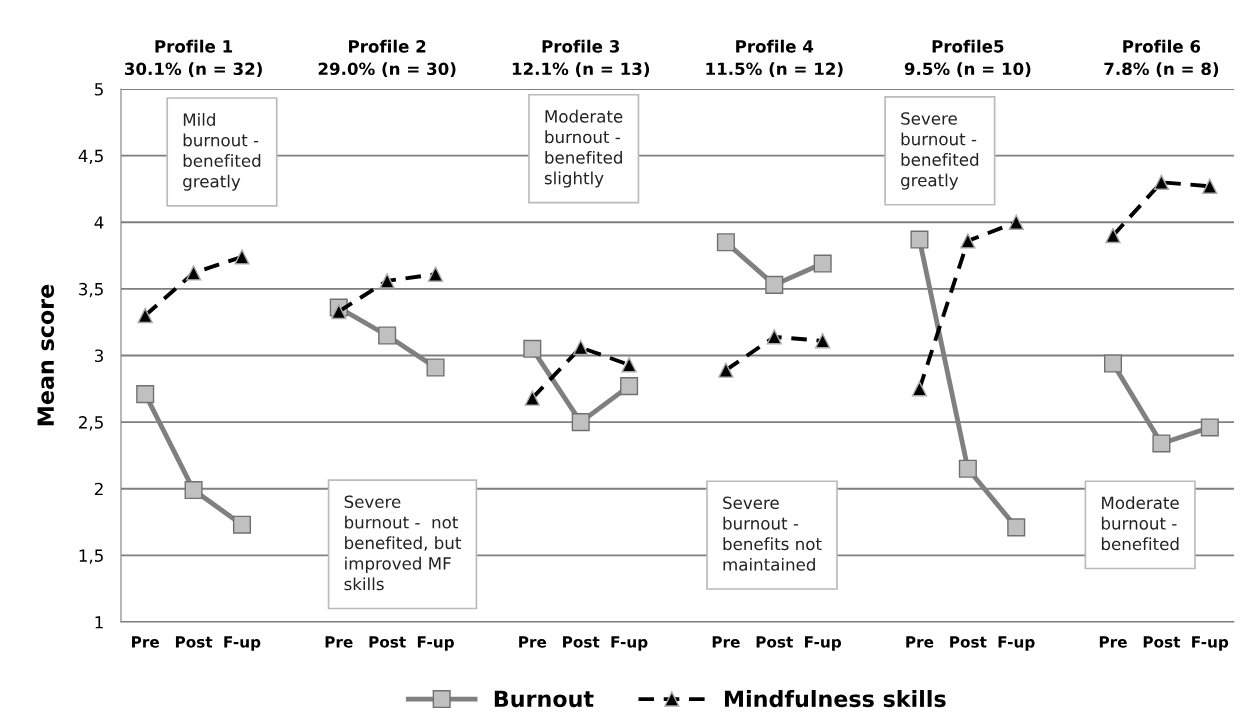 Image resolution: width=1244 pixels, height=725 pixels. Describe the element at coordinates (387, 58) in the screenshot. I see `text: Profile 2 29.0% (n = 30)` at that location.